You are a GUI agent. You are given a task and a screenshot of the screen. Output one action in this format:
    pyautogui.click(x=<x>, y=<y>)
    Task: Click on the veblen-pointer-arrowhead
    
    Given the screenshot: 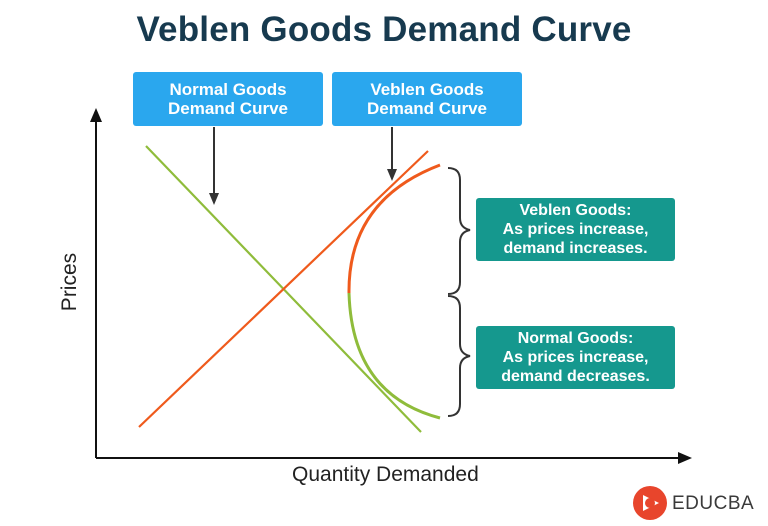 What is the action you would take?
    pyautogui.click(x=392, y=175)
    